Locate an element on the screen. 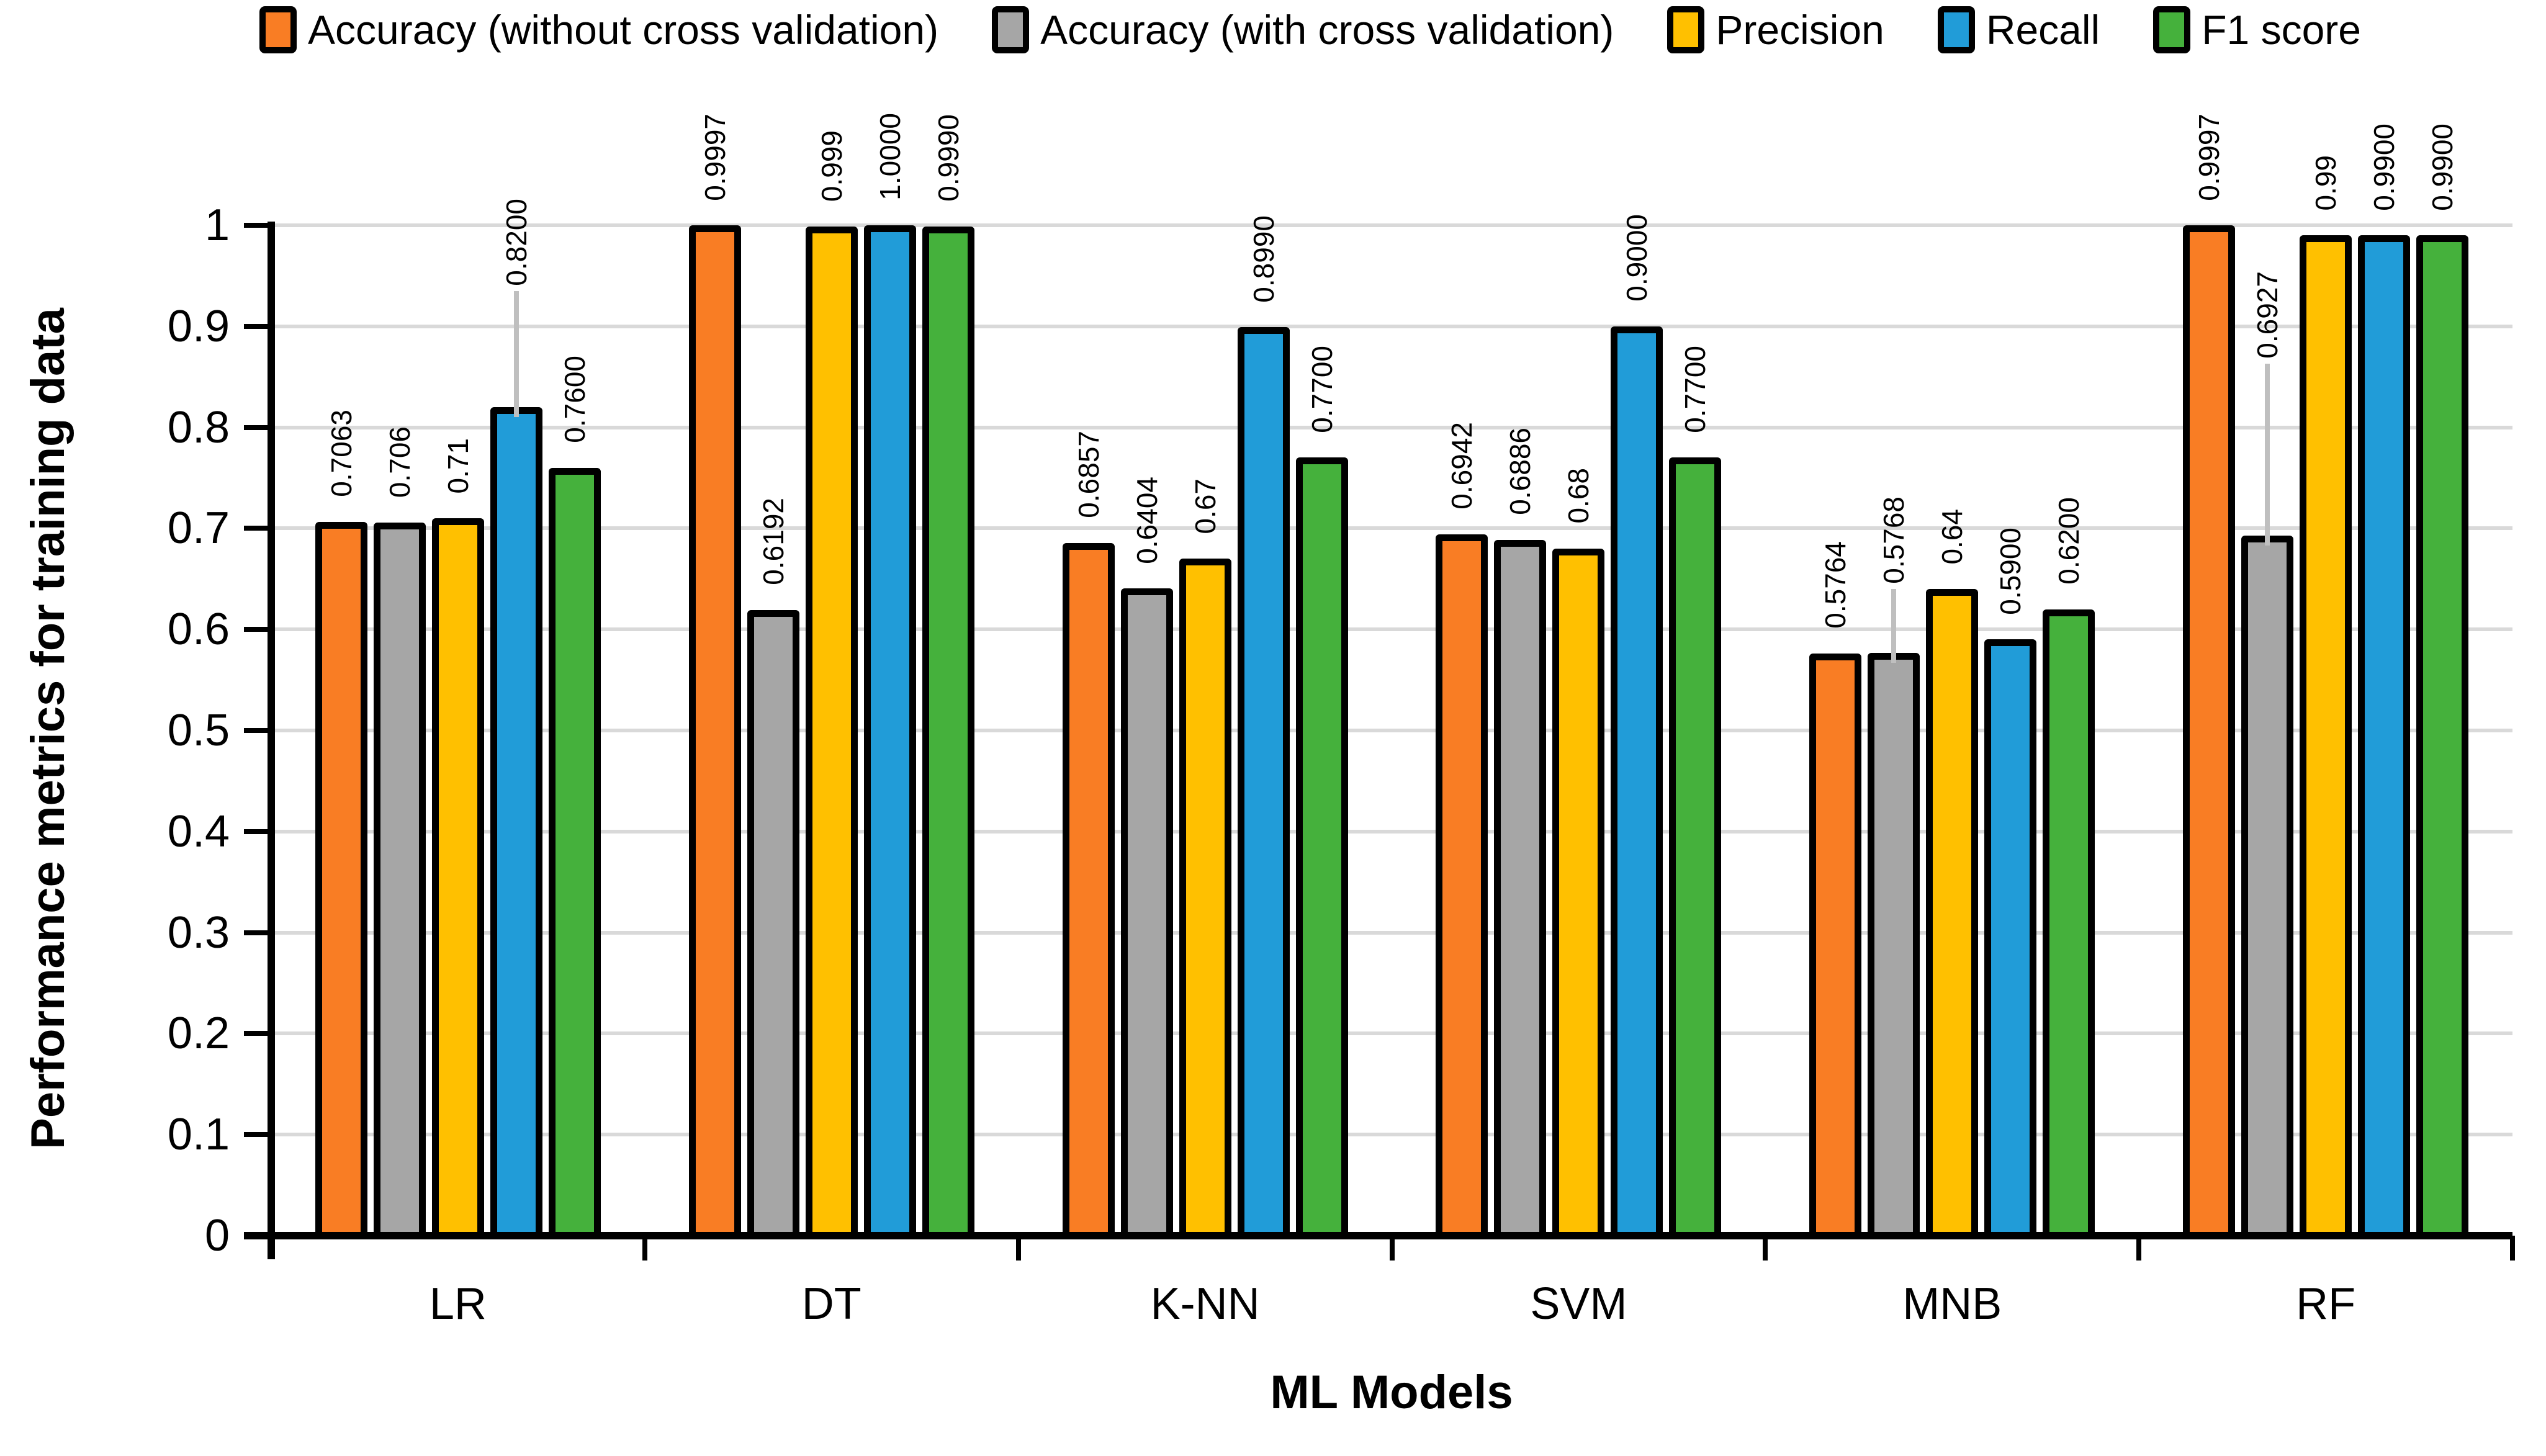 The image size is (2546, 1456). y-tick-label: 0.4 is located at coordinates (199, 831).